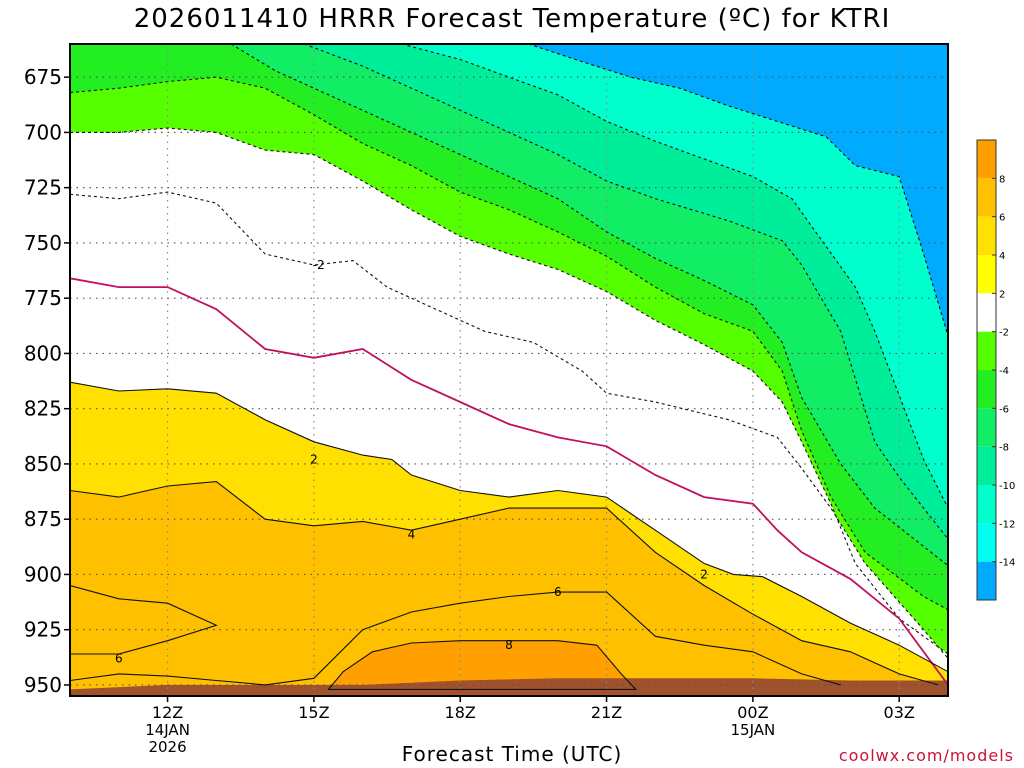 The height and width of the screenshot is (768, 1024). What do you see at coordinates (313, 712) in the screenshot?
I see `x-tick-label: 15Z` at bounding box center [313, 712].